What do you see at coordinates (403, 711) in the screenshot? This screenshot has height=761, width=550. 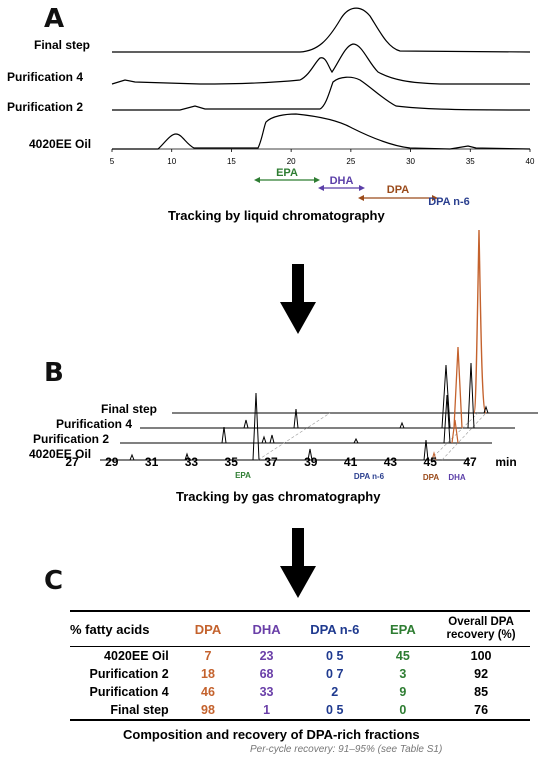 I see `cell-epa: 0` at bounding box center [403, 711].